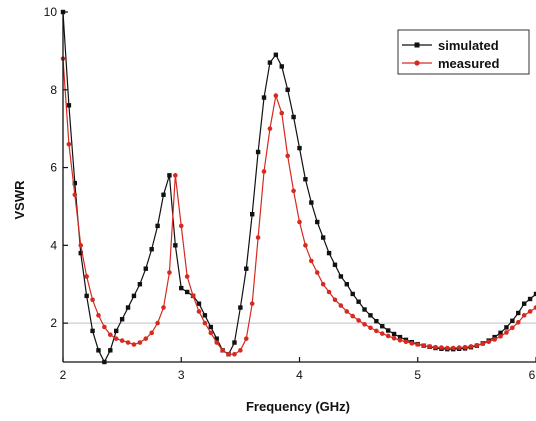  Describe the element at coordinates (299, 375) in the screenshot. I see `x-tick-label: 4` at that location.